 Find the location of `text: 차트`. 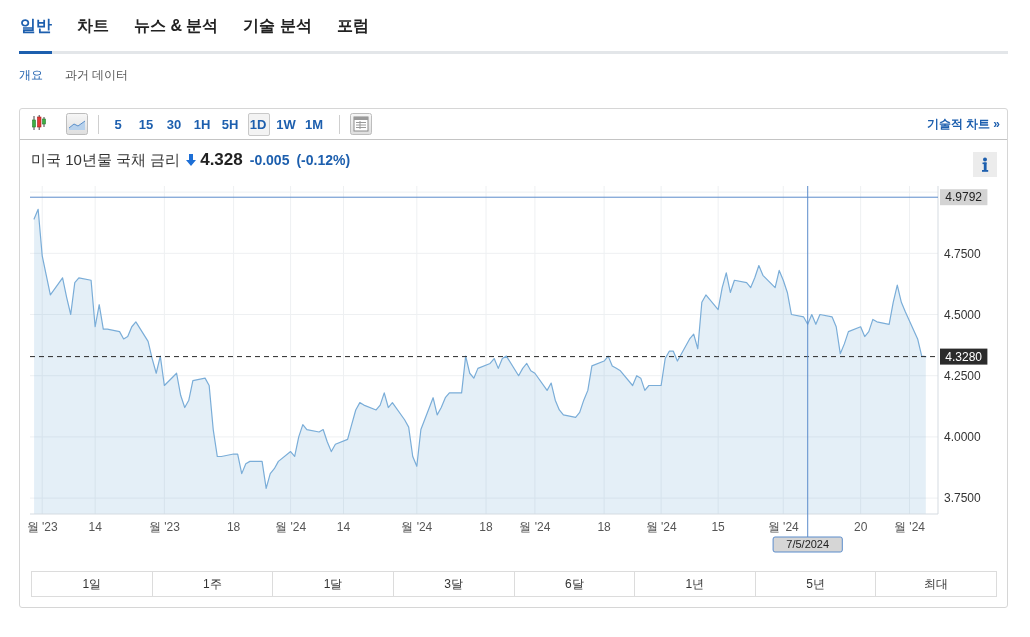

text: 차트 is located at coordinates (93, 25).